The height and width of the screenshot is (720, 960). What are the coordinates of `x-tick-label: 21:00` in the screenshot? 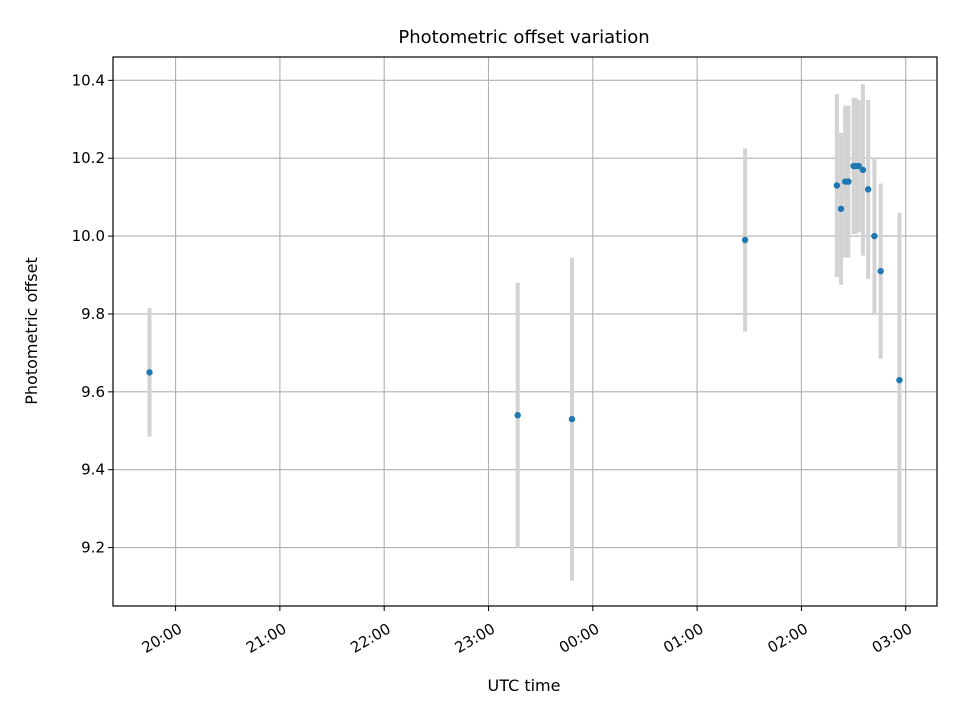 It's located at (266, 638).